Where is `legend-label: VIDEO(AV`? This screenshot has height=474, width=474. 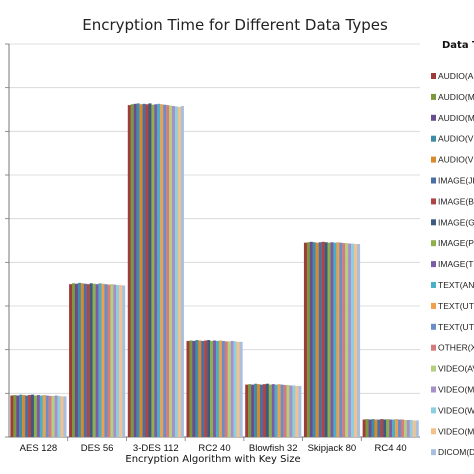
legend-label: VIDEO(AV is located at coordinates (456, 369).